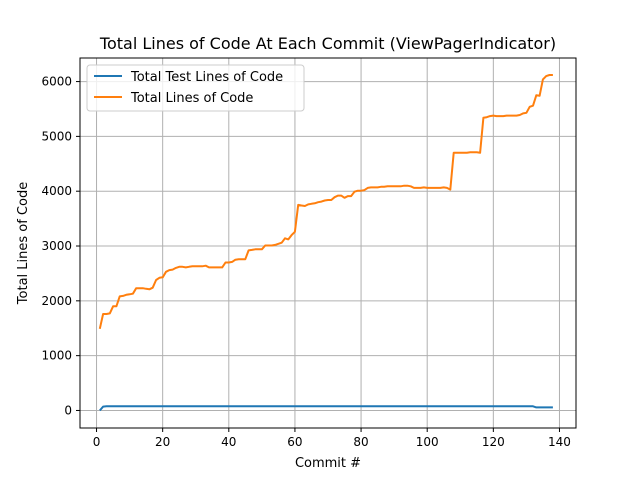 This screenshot has height=480, width=640. I want to click on y-tick-label: 2000, so click(56, 301).